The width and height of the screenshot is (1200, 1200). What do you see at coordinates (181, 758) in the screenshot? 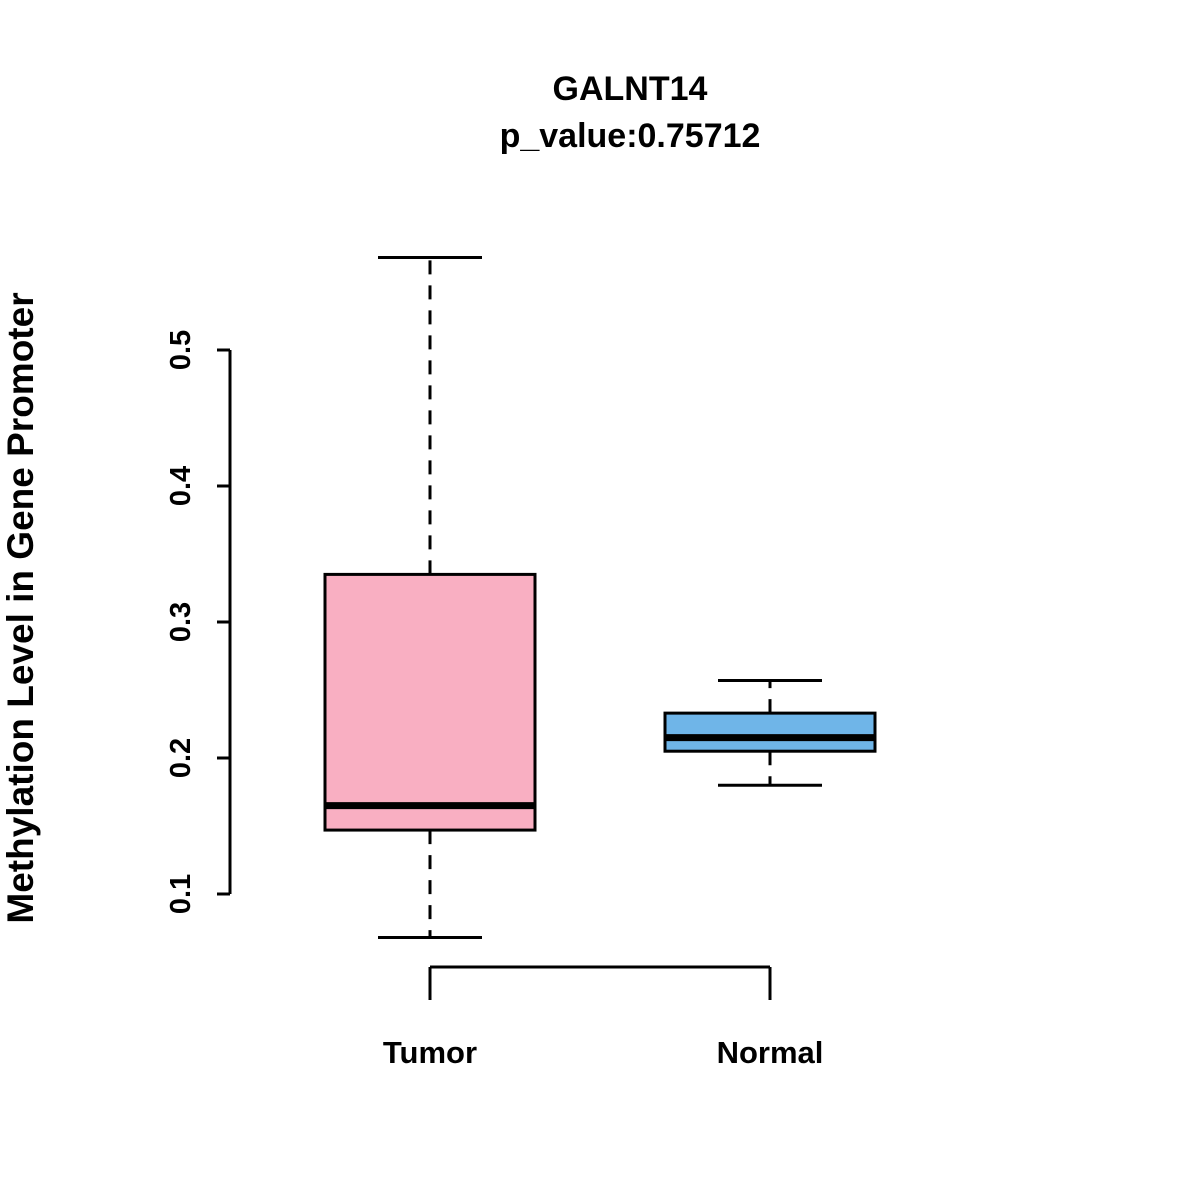
I see `y-tick-label: 0.2` at bounding box center [181, 758].